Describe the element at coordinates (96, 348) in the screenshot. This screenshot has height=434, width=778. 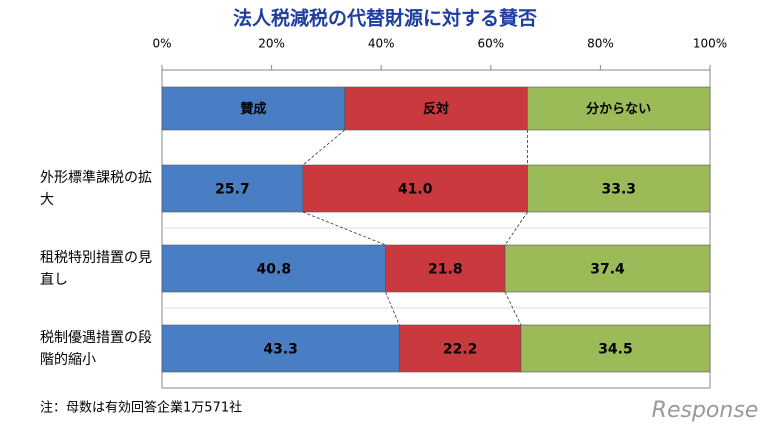
I see `y-tick-label: 税制優遇措置の段階的縮小` at that location.